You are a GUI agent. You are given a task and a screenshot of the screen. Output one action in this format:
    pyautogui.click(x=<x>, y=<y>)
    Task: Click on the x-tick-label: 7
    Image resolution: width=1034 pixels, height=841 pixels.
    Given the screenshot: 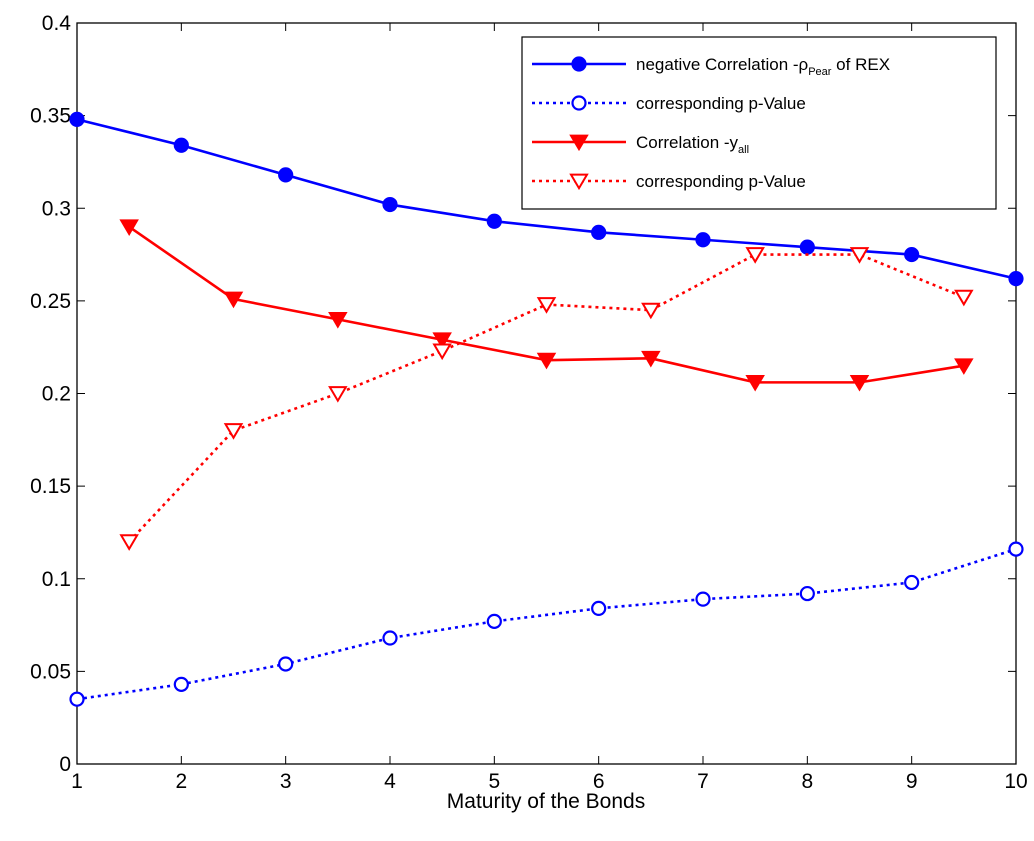 What is the action you would take?
    pyautogui.click(x=703, y=781)
    